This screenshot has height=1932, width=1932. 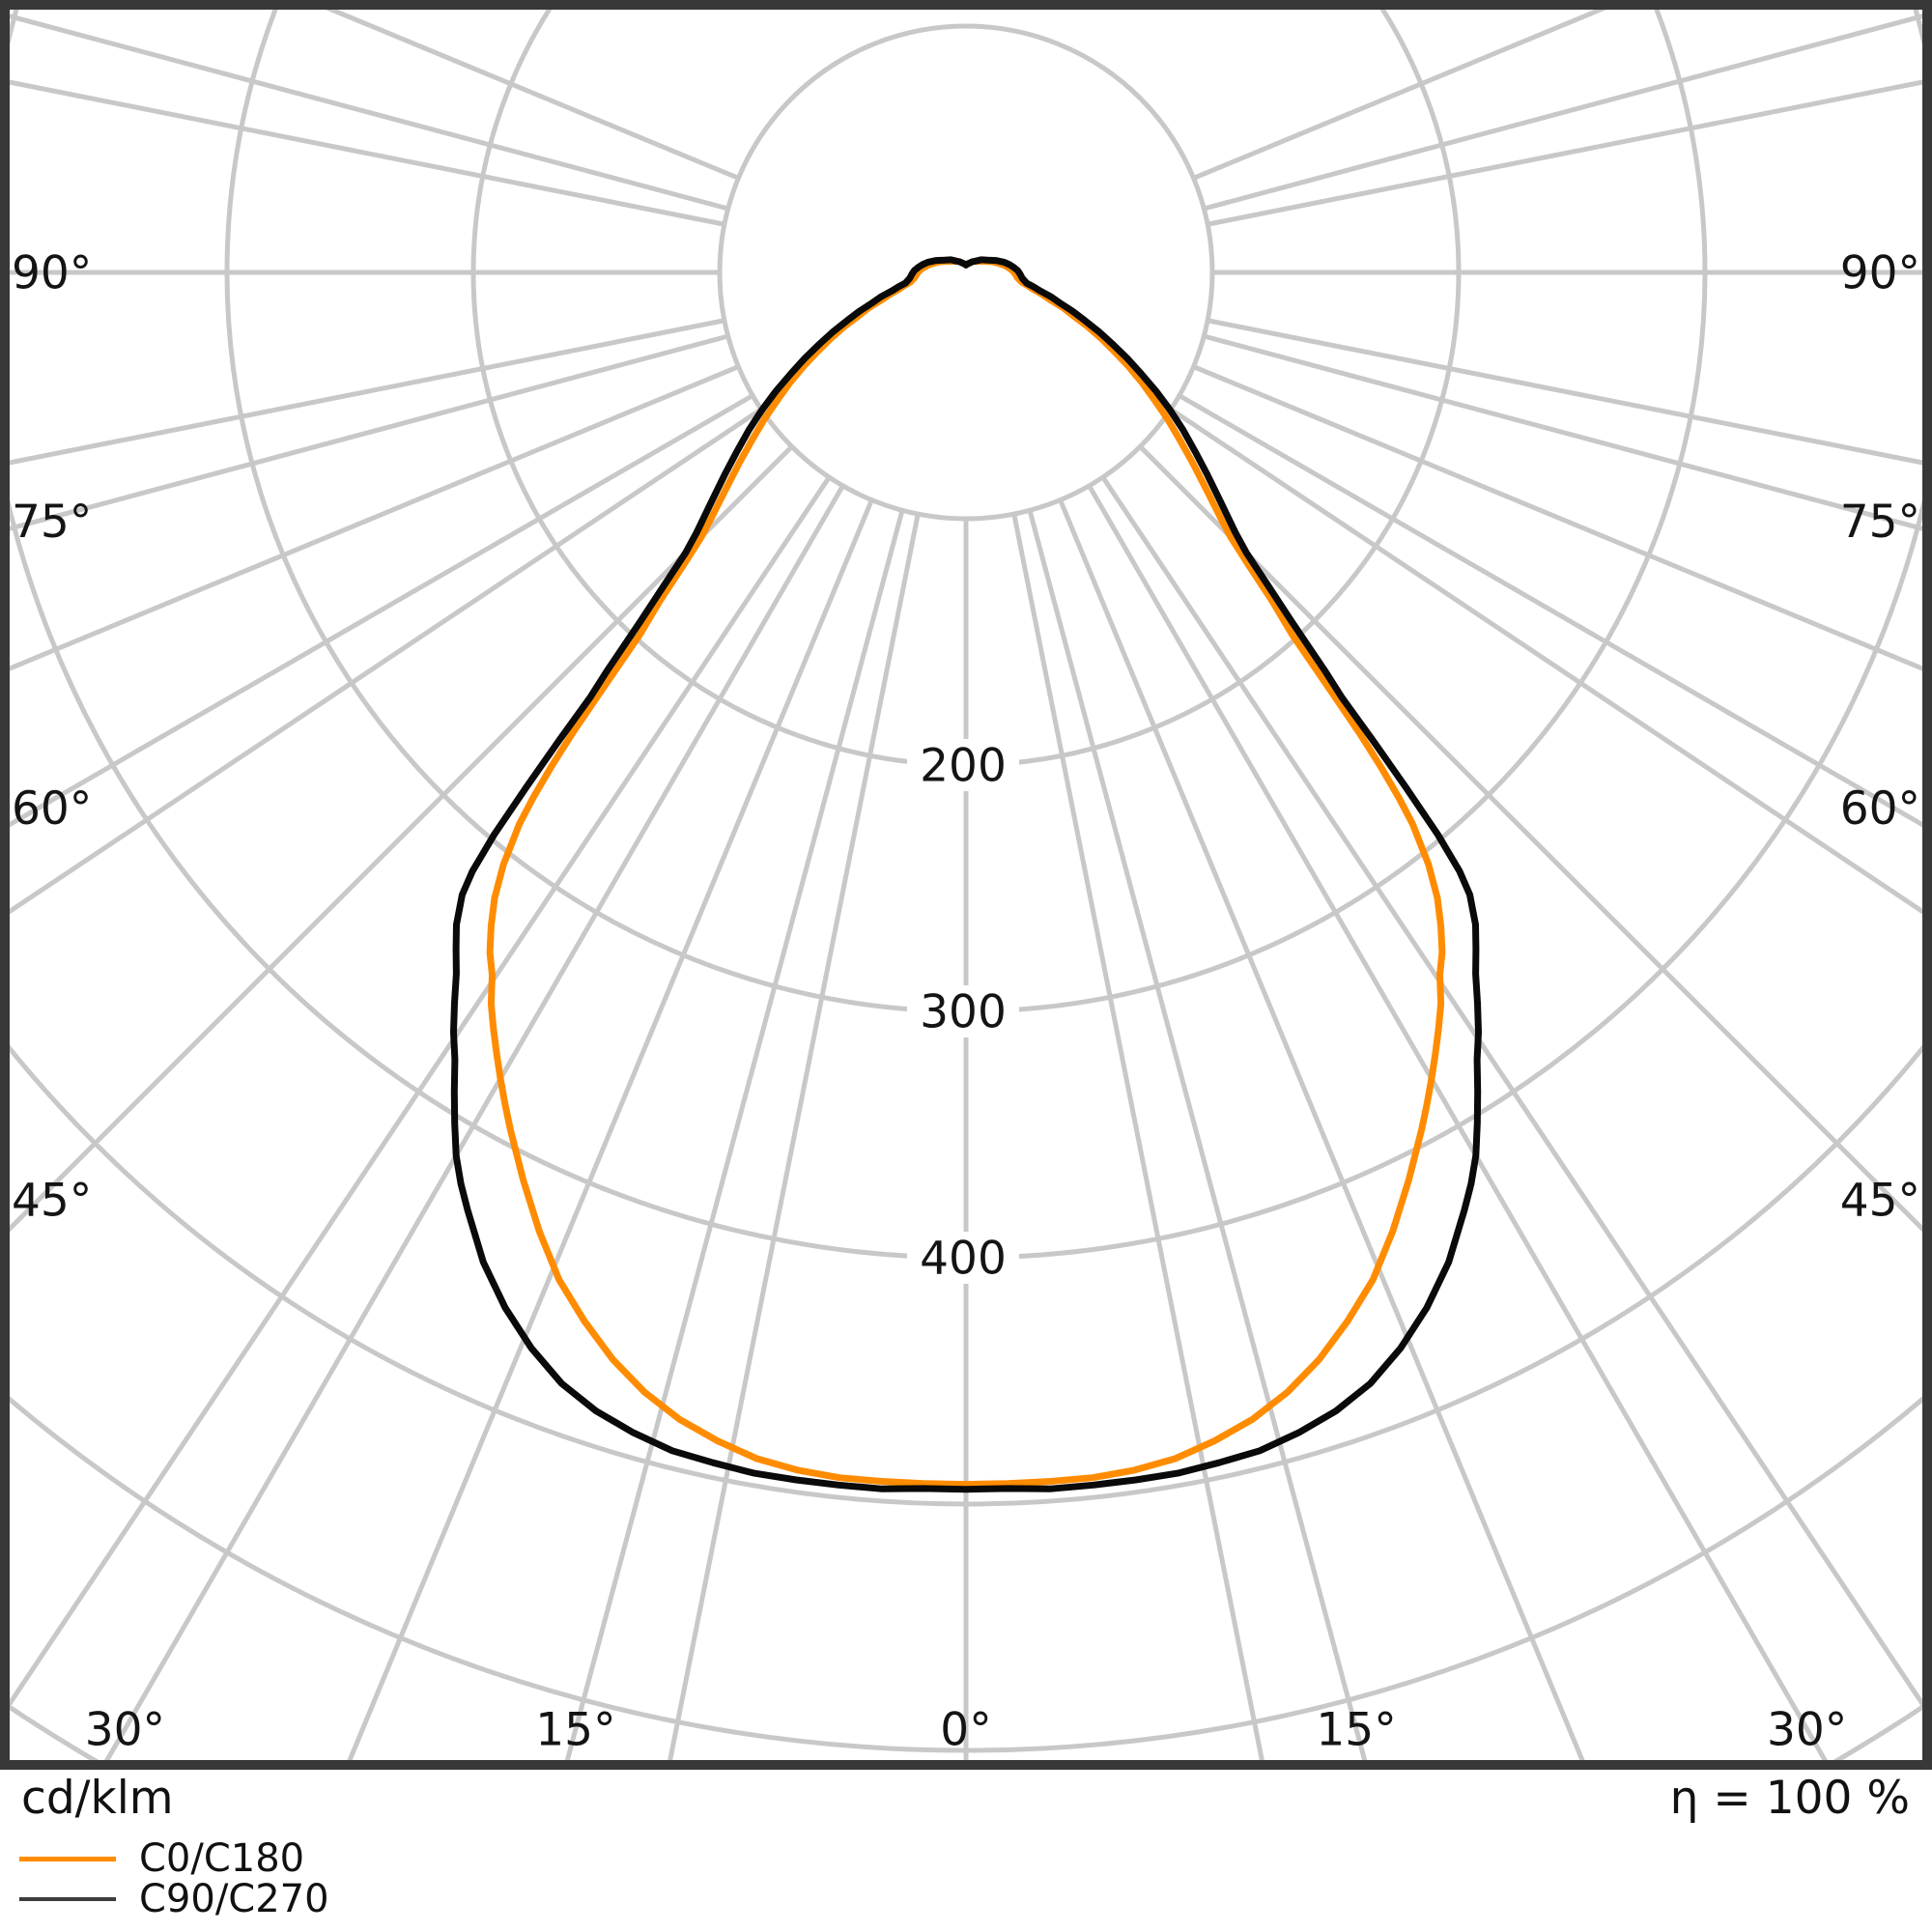 What do you see at coordinates (52, 809) in the screenshot?
I see `angle-label-left: 60°` at bounding box center [52, 809].